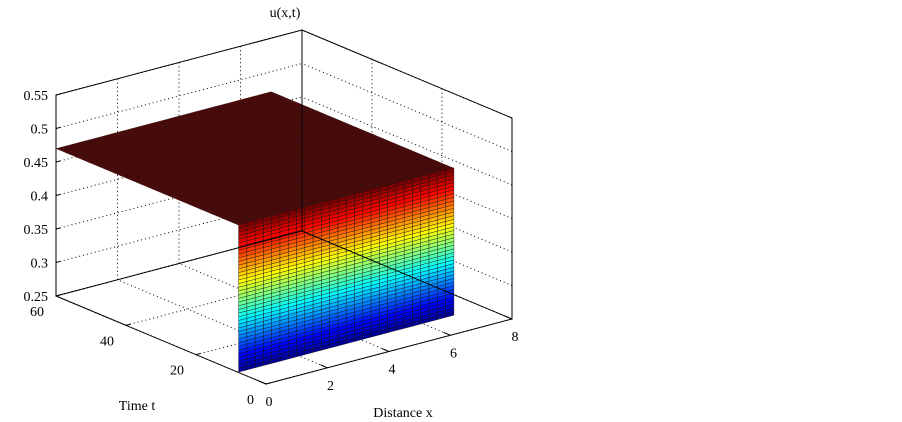  What do you see at coordinates (453, 353) in the screenshot?
I see `x-tick-label: 6` at bounding box center [453, 353].